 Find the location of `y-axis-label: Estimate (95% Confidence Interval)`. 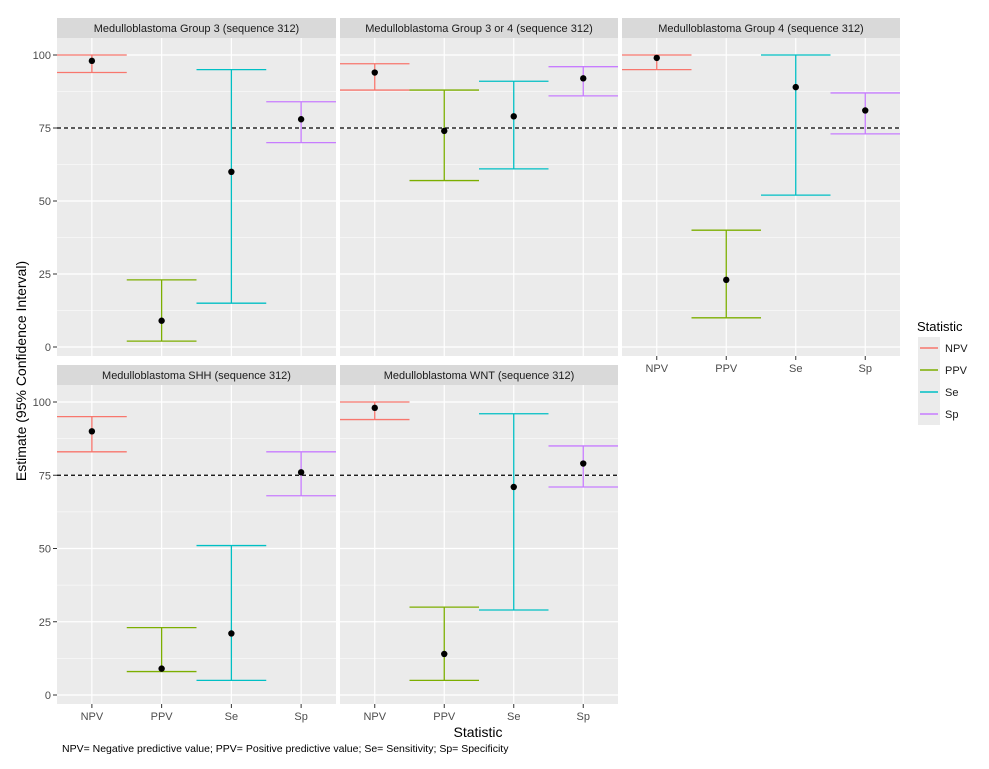

y-axis-label: Estimate (95% Confidence Interval) is located at coordinates (21, 371).